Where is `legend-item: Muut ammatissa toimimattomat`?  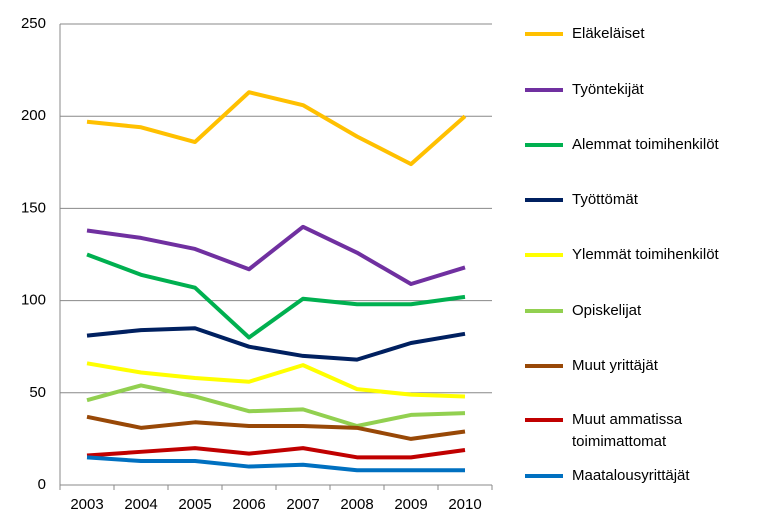 legend-item: Muut ammatissa toimimattomat is located at coordinates (638, 431).